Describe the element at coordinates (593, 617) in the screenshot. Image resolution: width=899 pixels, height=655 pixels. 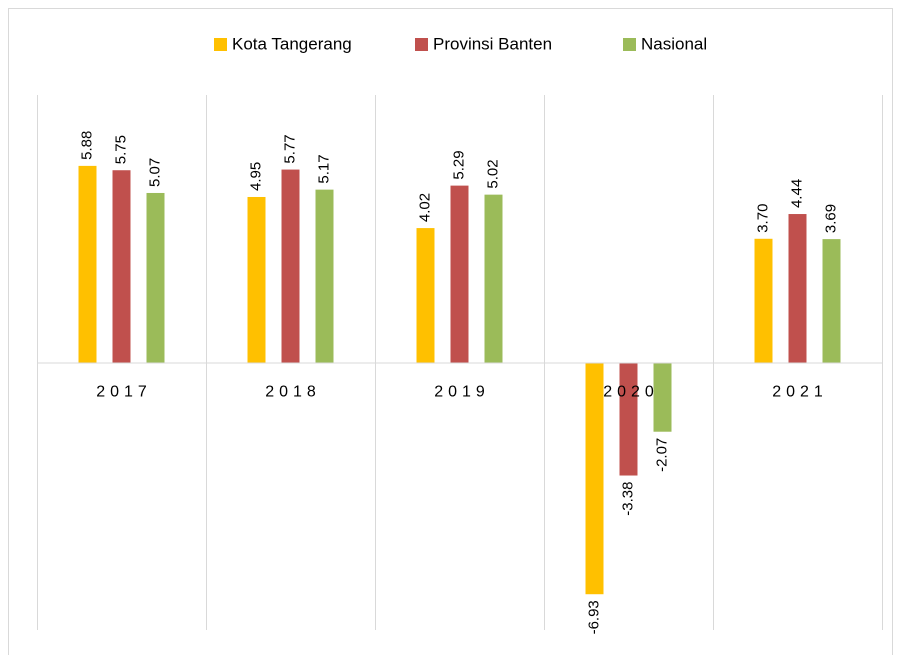
I see `data-label: -6.93` at that location.